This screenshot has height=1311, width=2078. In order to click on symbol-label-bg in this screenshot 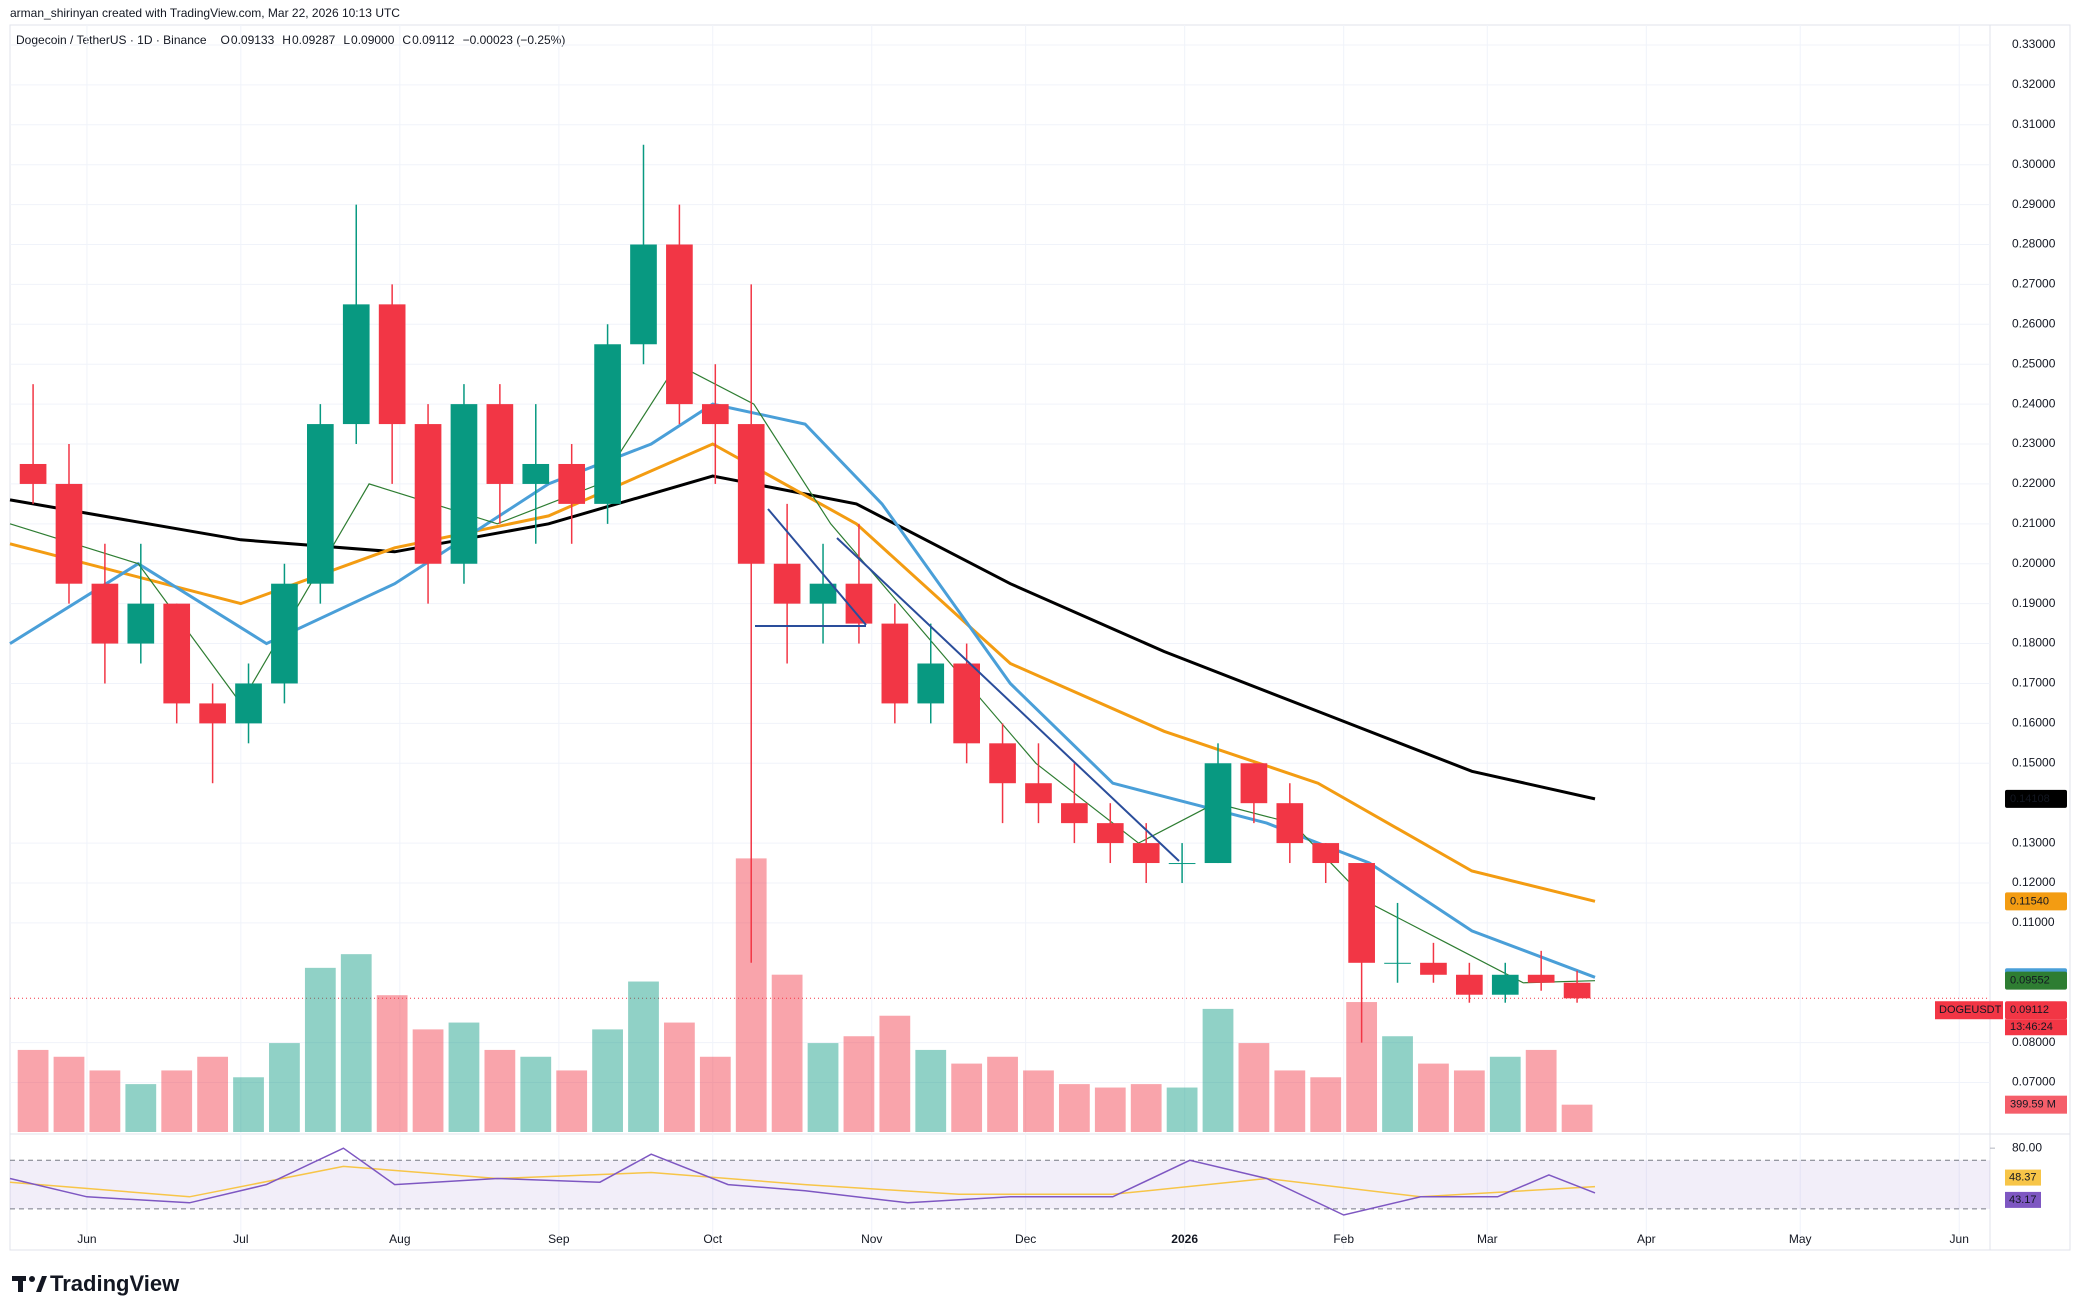, I will do `click(1969, 1010)`.